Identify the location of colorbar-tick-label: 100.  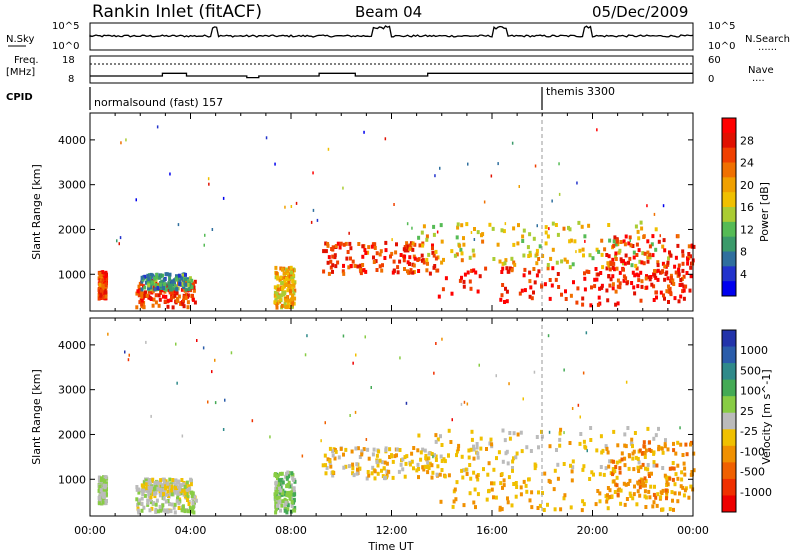
(750, 391).